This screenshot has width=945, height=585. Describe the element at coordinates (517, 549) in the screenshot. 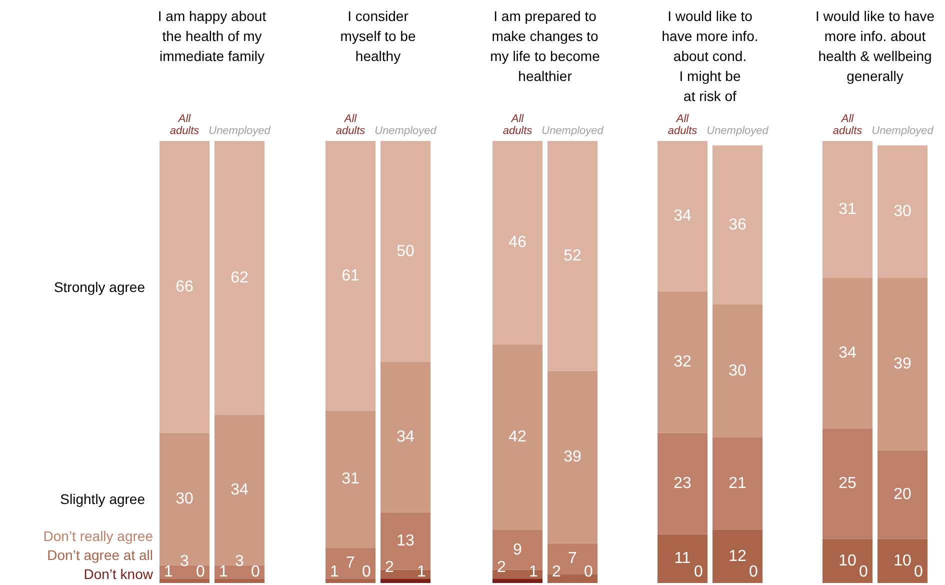

I see `data-label: 9` at that location.